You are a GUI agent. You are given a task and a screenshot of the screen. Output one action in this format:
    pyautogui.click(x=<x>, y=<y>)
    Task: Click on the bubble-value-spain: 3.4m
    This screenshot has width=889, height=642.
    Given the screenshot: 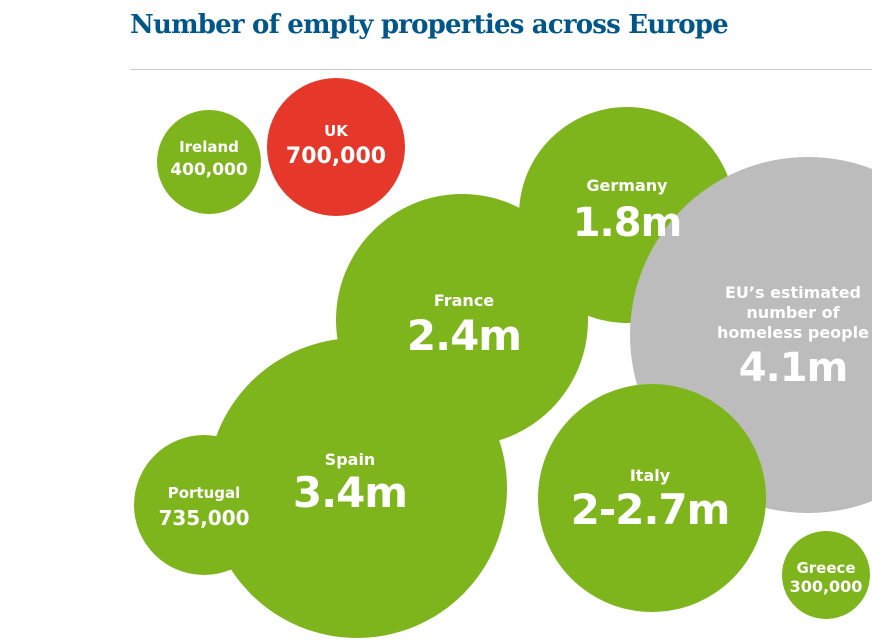 What is the action you would take?
    pyautogui.click(x=350, y=492)
    